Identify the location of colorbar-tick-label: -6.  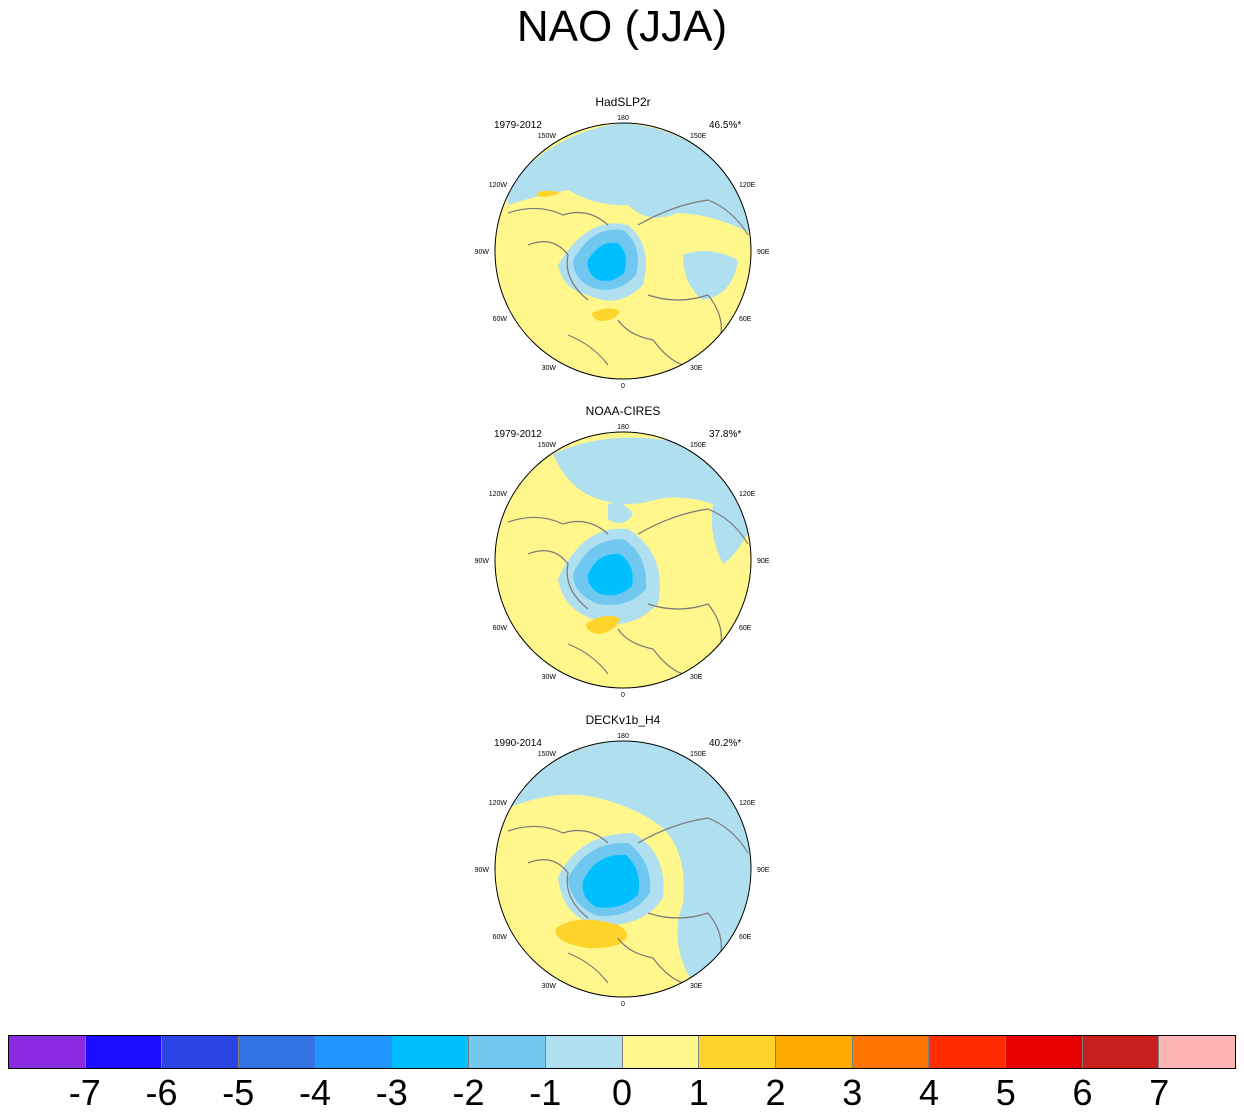
(161, 1092).